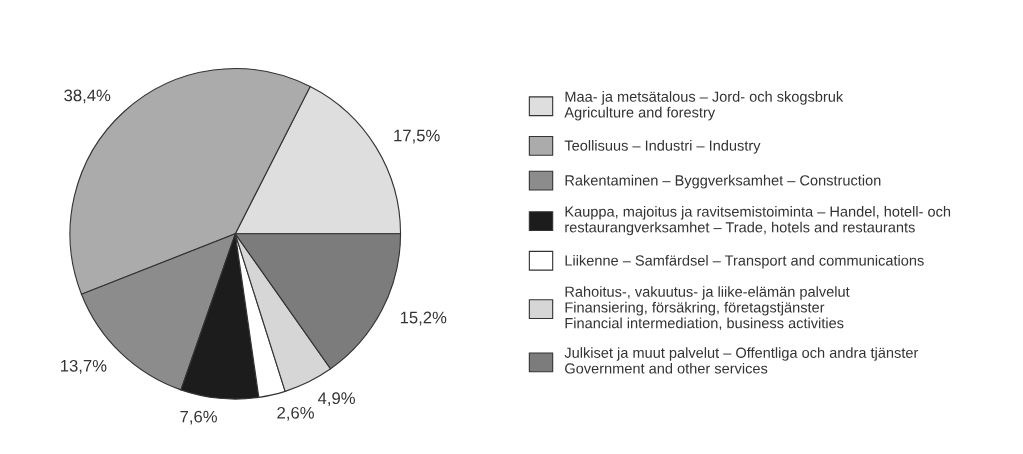  I want to click on data-label: 17,5%, so click(417, 136).